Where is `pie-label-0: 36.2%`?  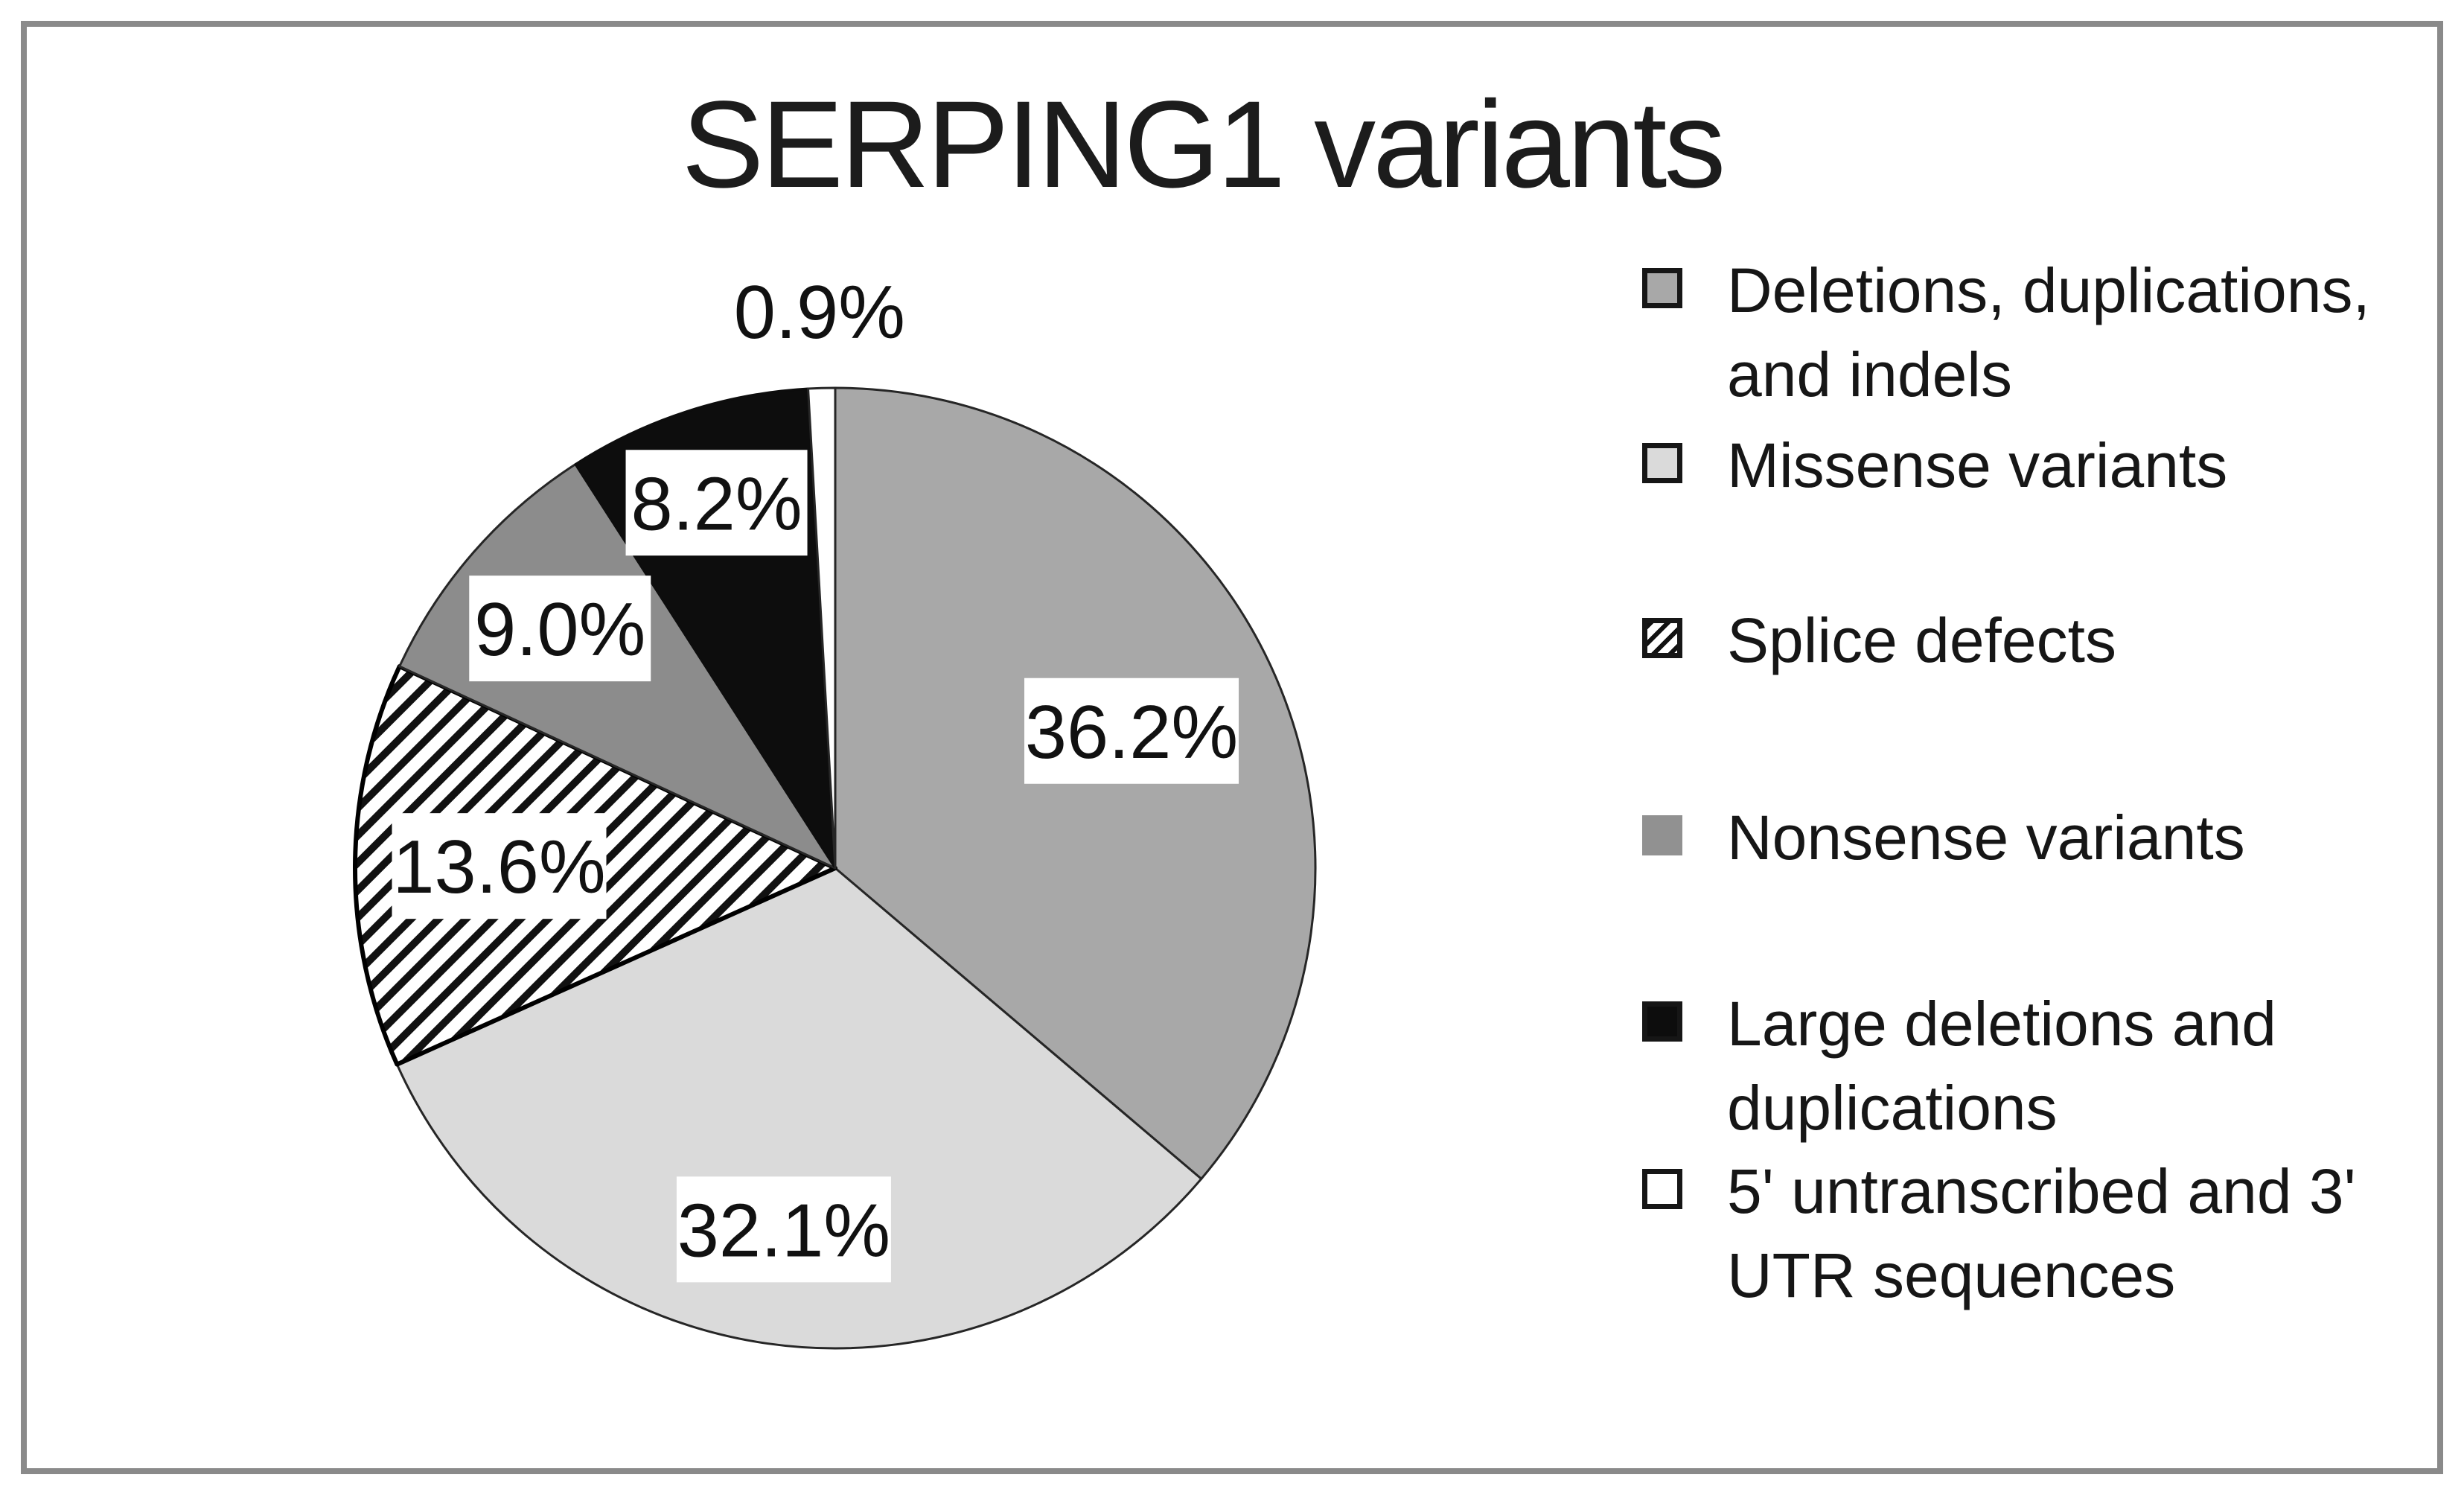 pie-label-0: 36.2% is located at coordinates (1131, 732).